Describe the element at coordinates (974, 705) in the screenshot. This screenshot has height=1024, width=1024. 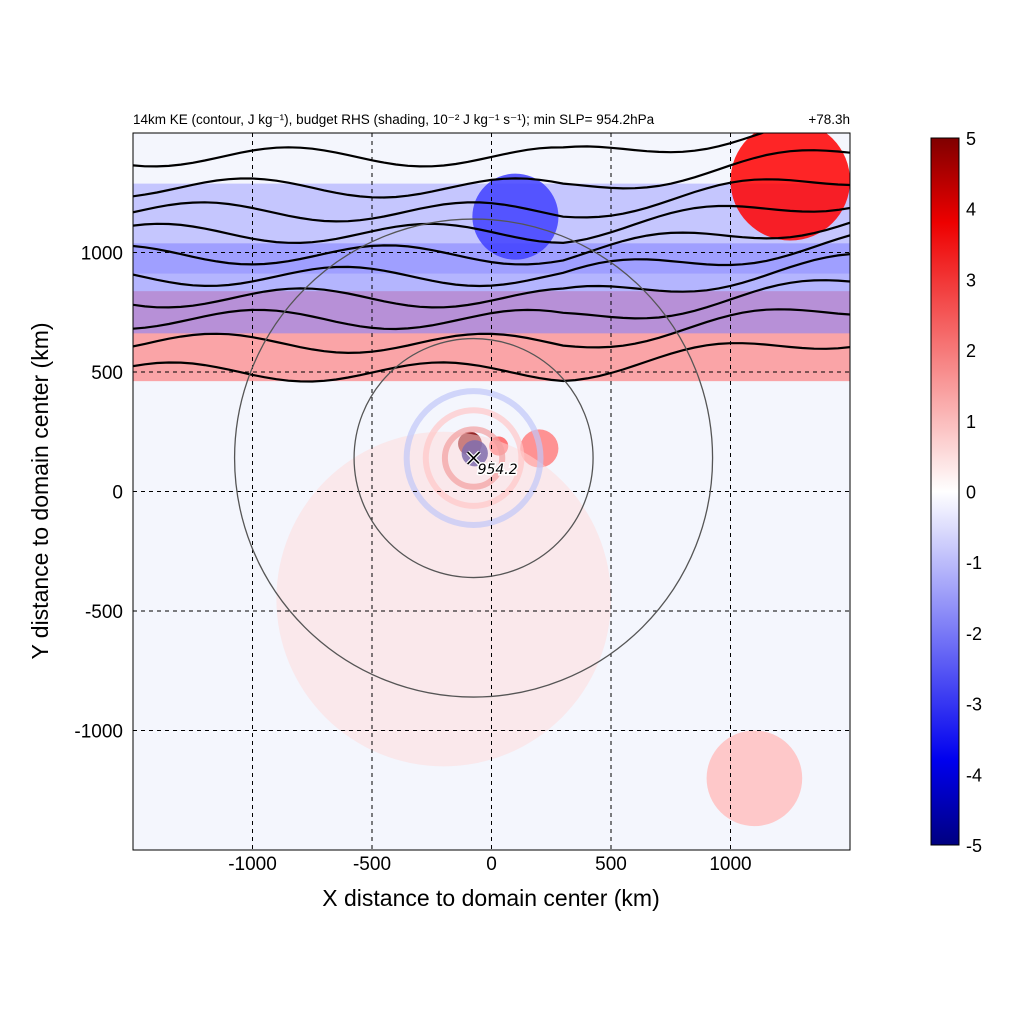
I see `colorbar-tick-label: -3` at that location.